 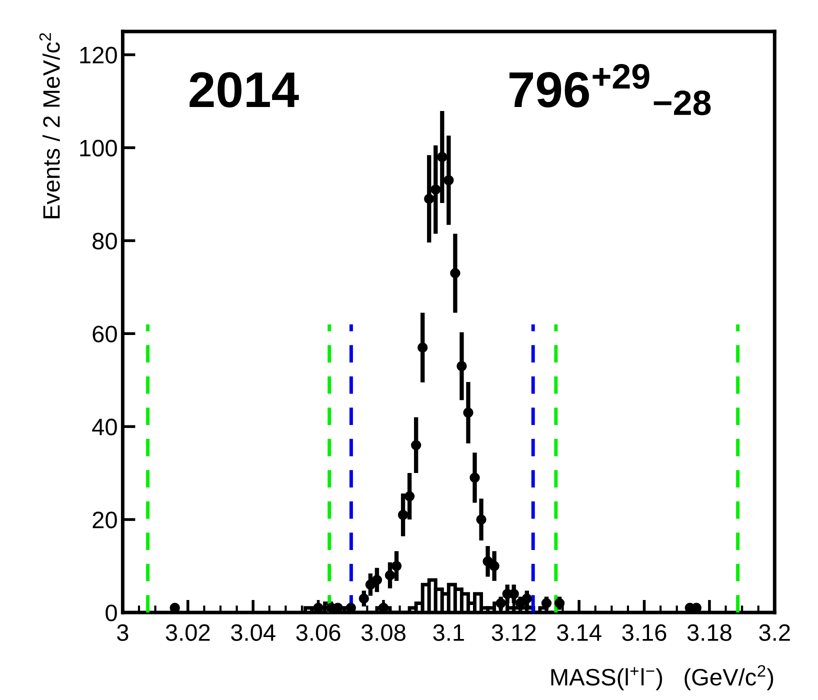 I want to click on y-tick-label: 120, so click(x=98, y=55).